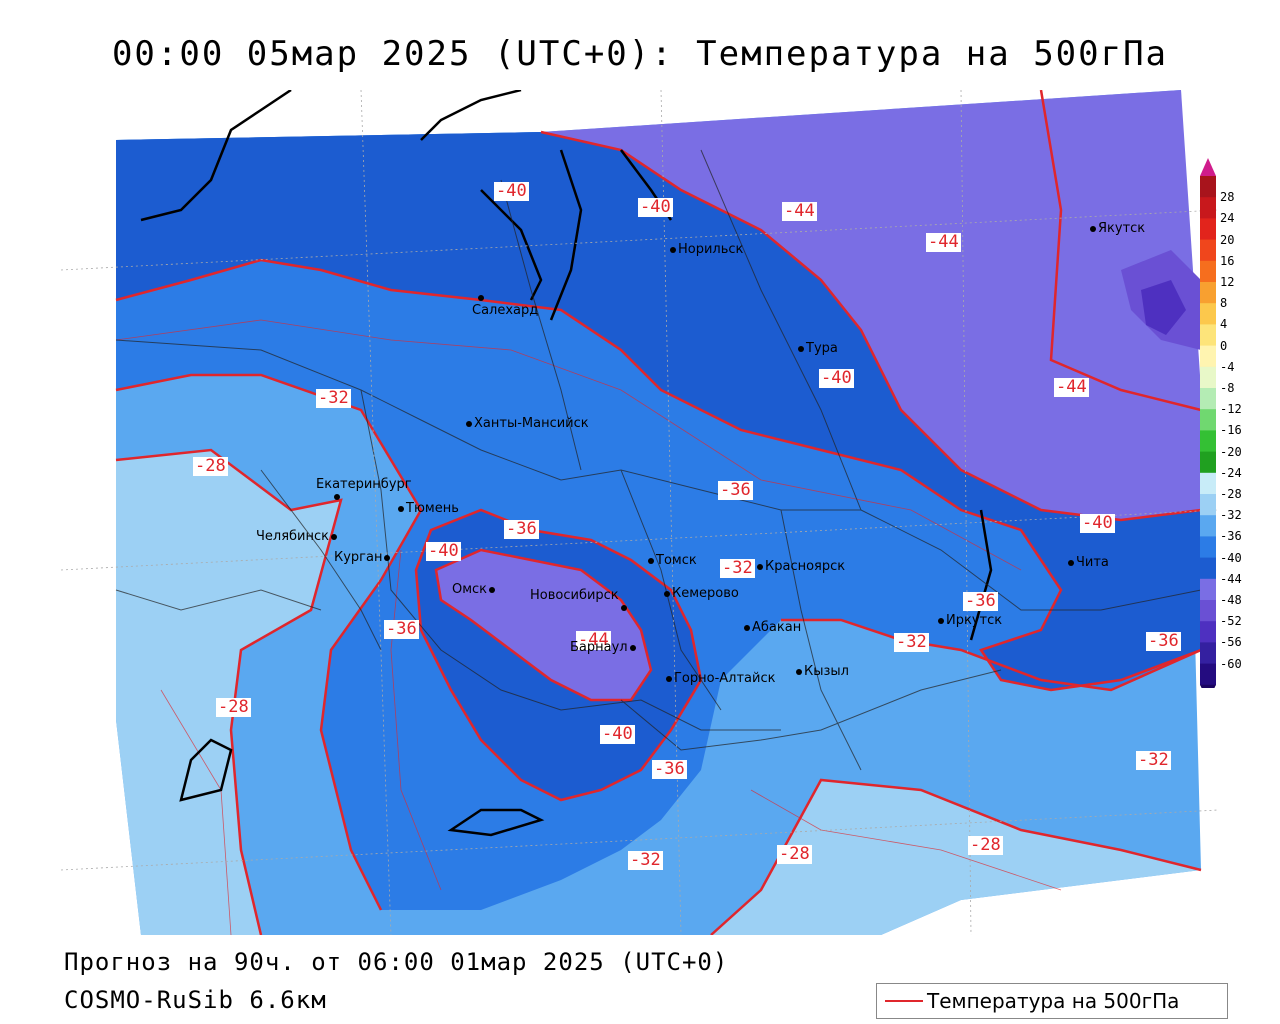 The image size is (1280, 1024). I want to click on scale-tick-label: -4, so click(1227, 366).